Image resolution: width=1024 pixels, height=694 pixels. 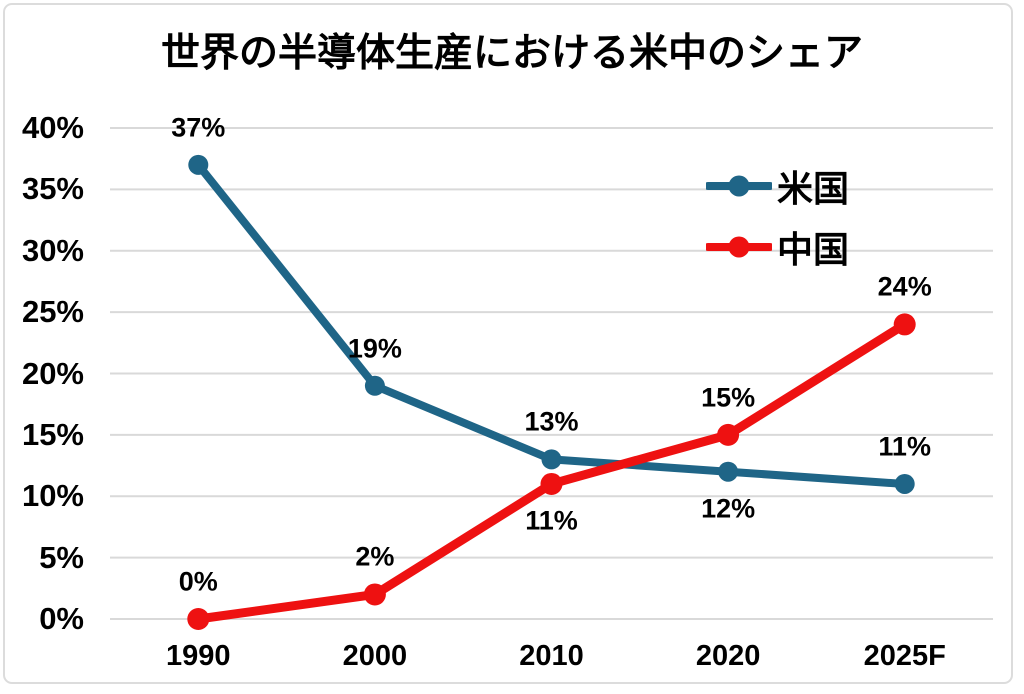 What do you see at coordinates (904, 656) in the screenshot?
I see `x-tick-label: 2025F` at bounding box center [904, 656].